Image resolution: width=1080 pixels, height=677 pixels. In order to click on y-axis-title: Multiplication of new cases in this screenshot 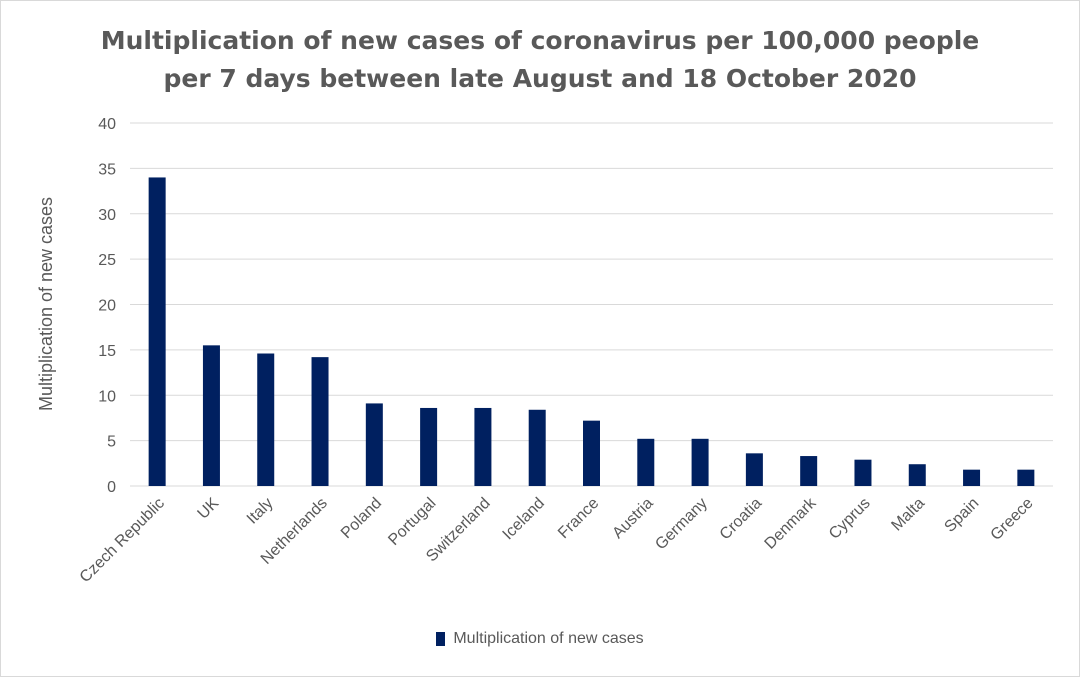, I will do `click(46, 304)`.